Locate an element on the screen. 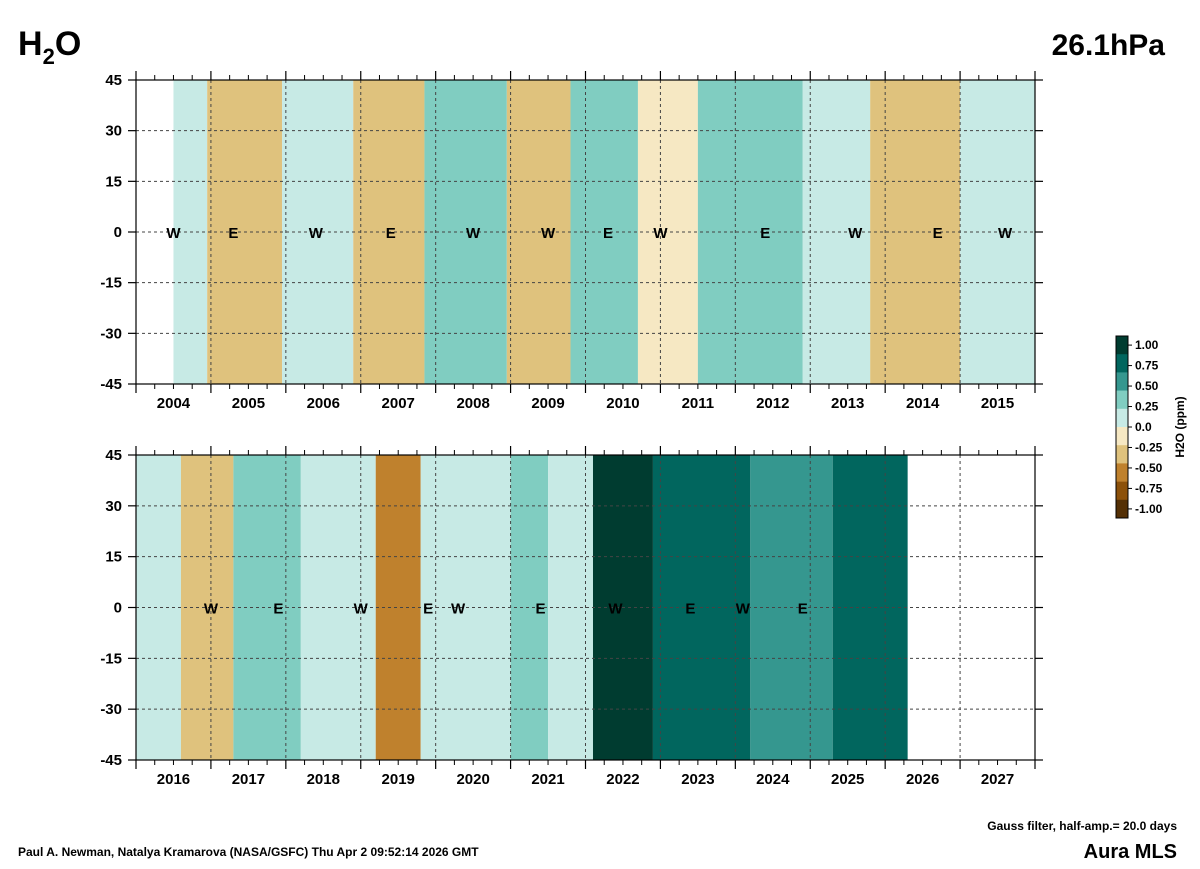  top-xtick-label-2010: 2010 is located at coordinates (622, 403).